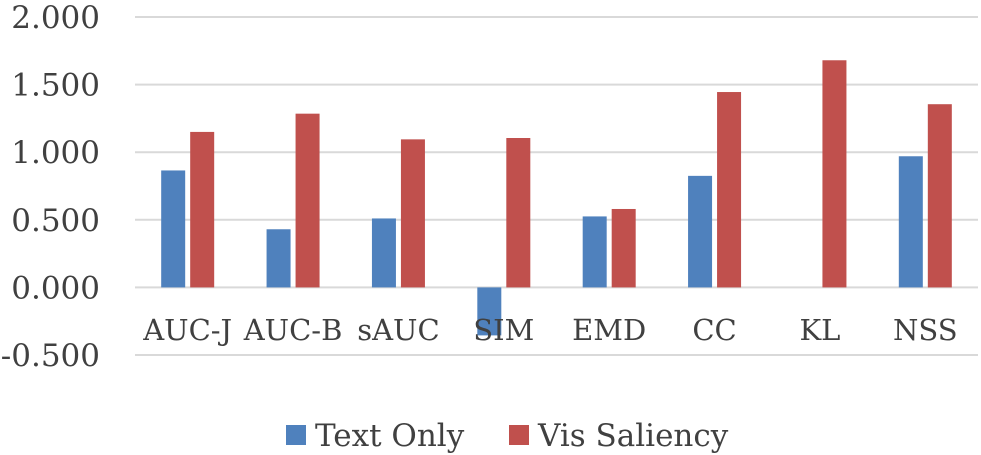 The height and width of the screenshot is (455, 981). What do you see at coordinates (623, 248) in the screenshot?
I see `bar-vis-saliency-emd` at bounding box center [623, 248].